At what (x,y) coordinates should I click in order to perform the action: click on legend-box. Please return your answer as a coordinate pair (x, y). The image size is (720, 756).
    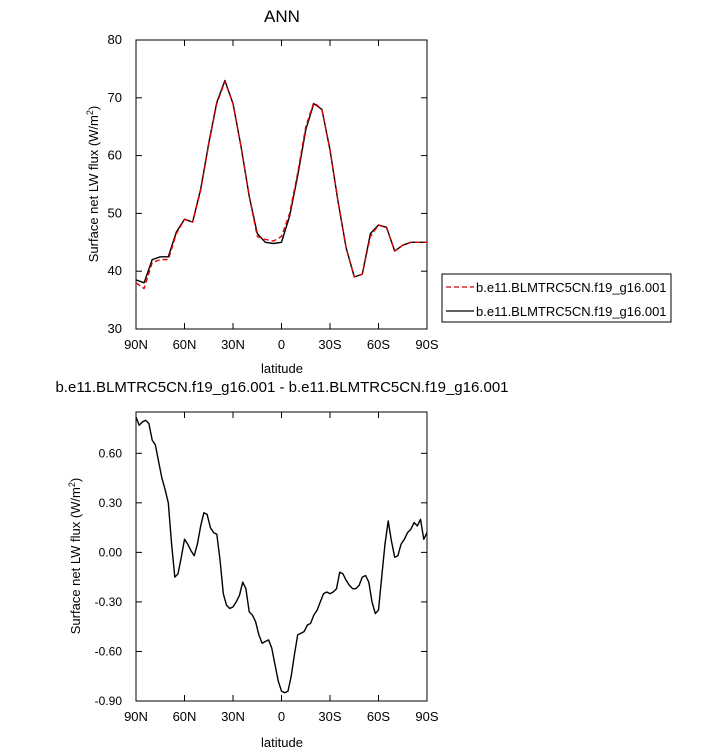
    Looking at the image, I should click on (556, 298).